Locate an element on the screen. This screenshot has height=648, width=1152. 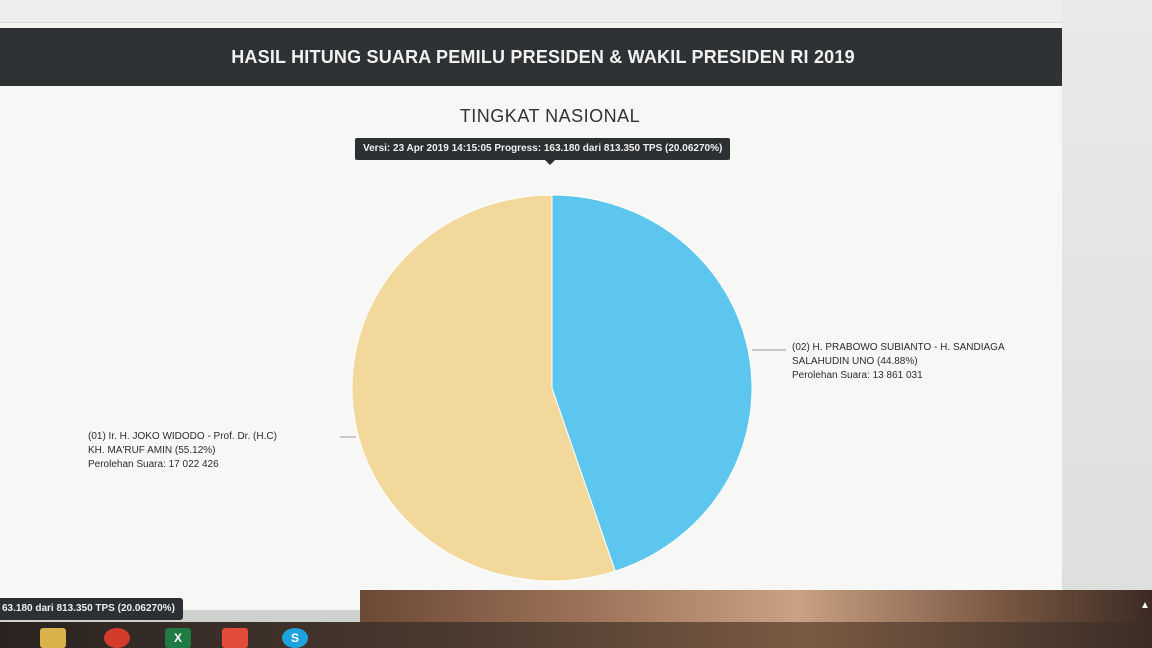
wallpaper-strip is located at coordinates (756, 608).